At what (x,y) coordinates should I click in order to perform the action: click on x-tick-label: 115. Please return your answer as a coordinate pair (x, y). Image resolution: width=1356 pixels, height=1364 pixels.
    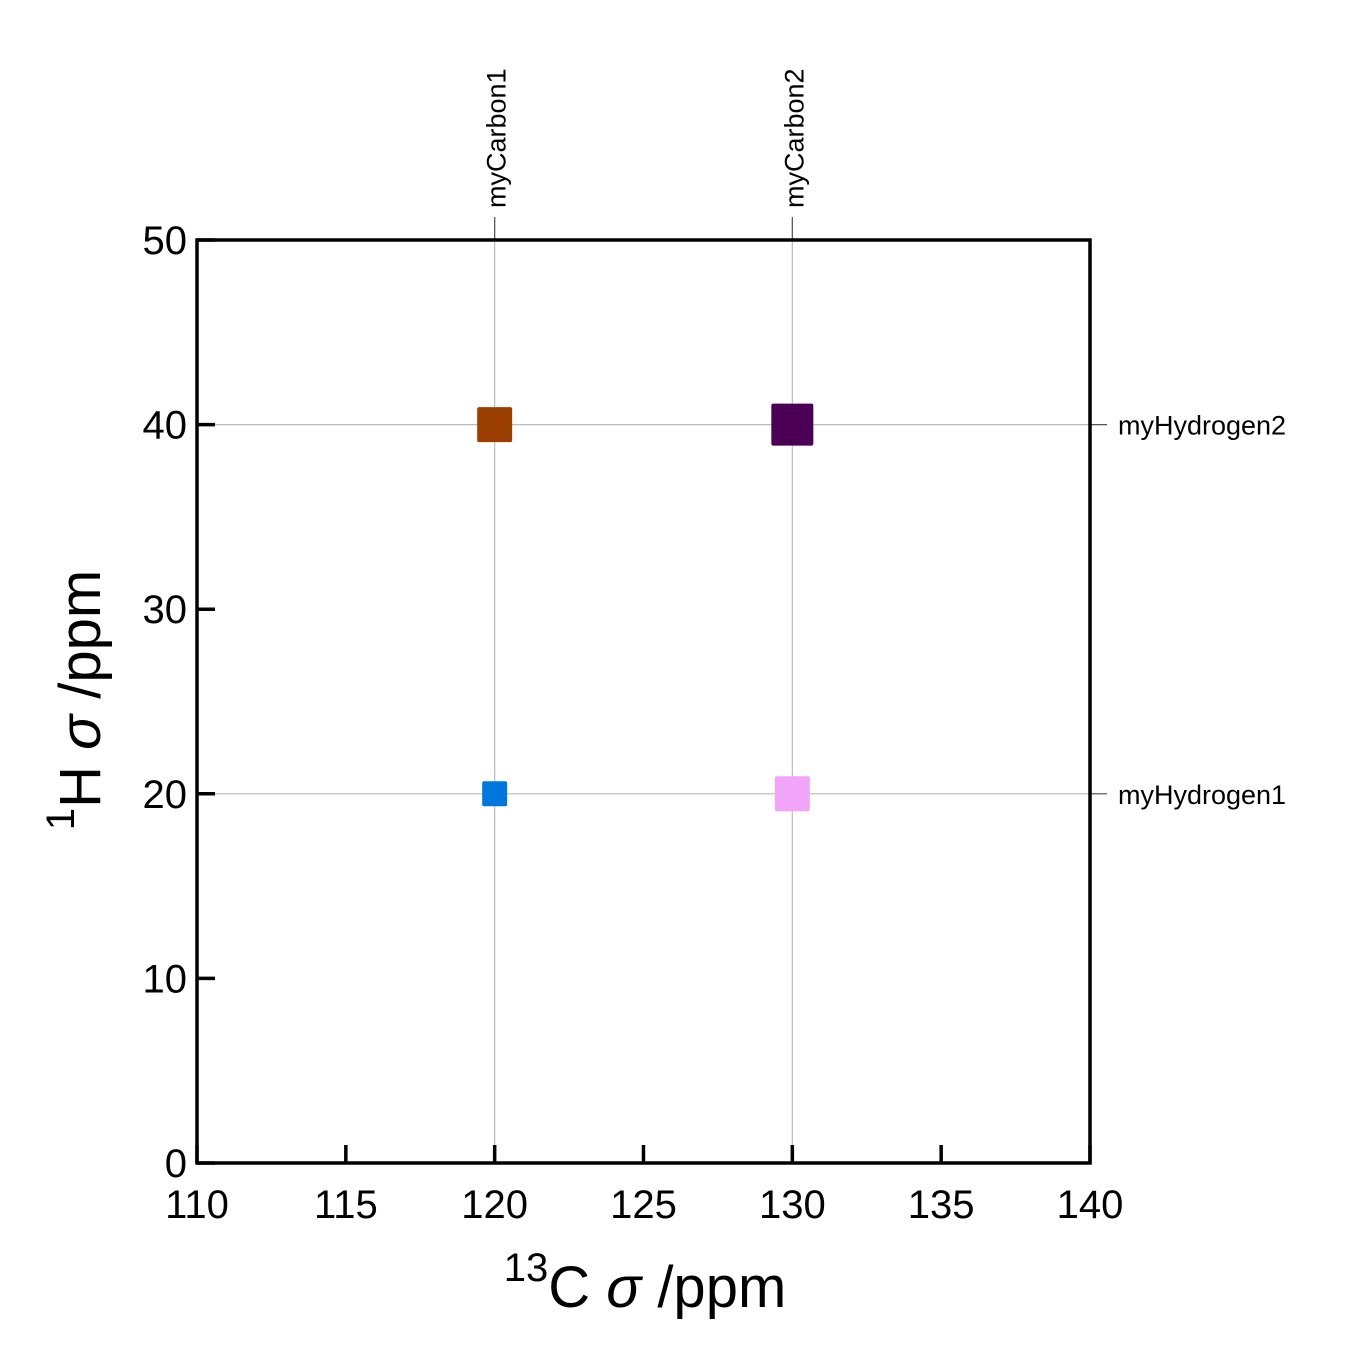
    Looking at the image, I should click on (346, 1205).